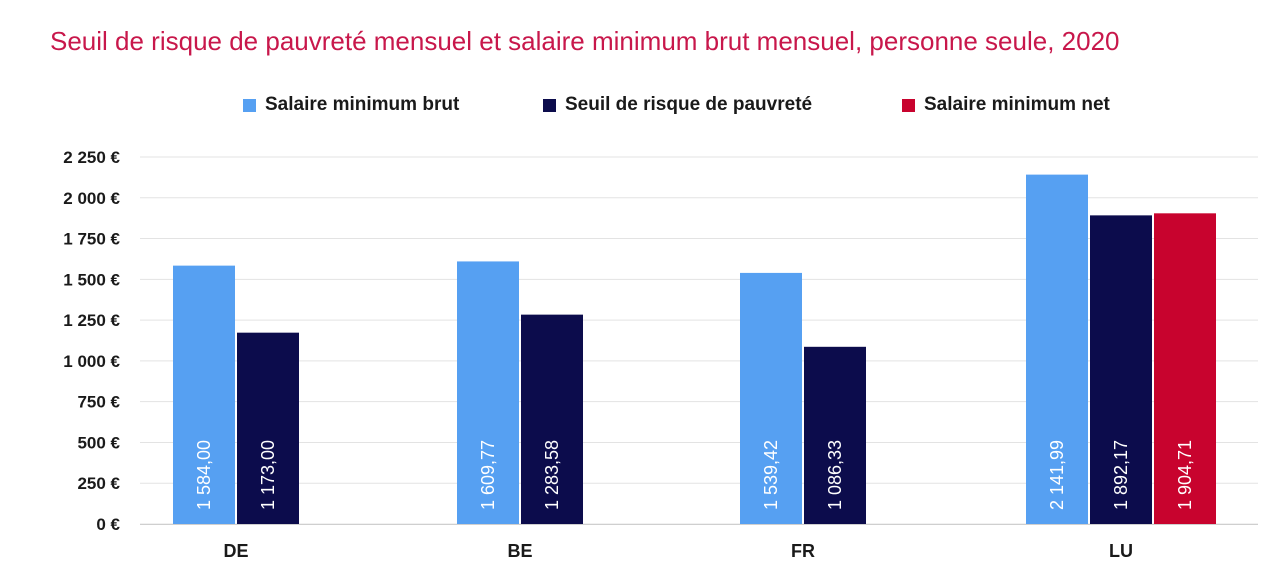 The width and height of the screenshot is (1280, 580). What do you see at coordinates (98, 483) in the screenshot?
I see `y-tick-label: 250 €` at bounding box center [98, 483].